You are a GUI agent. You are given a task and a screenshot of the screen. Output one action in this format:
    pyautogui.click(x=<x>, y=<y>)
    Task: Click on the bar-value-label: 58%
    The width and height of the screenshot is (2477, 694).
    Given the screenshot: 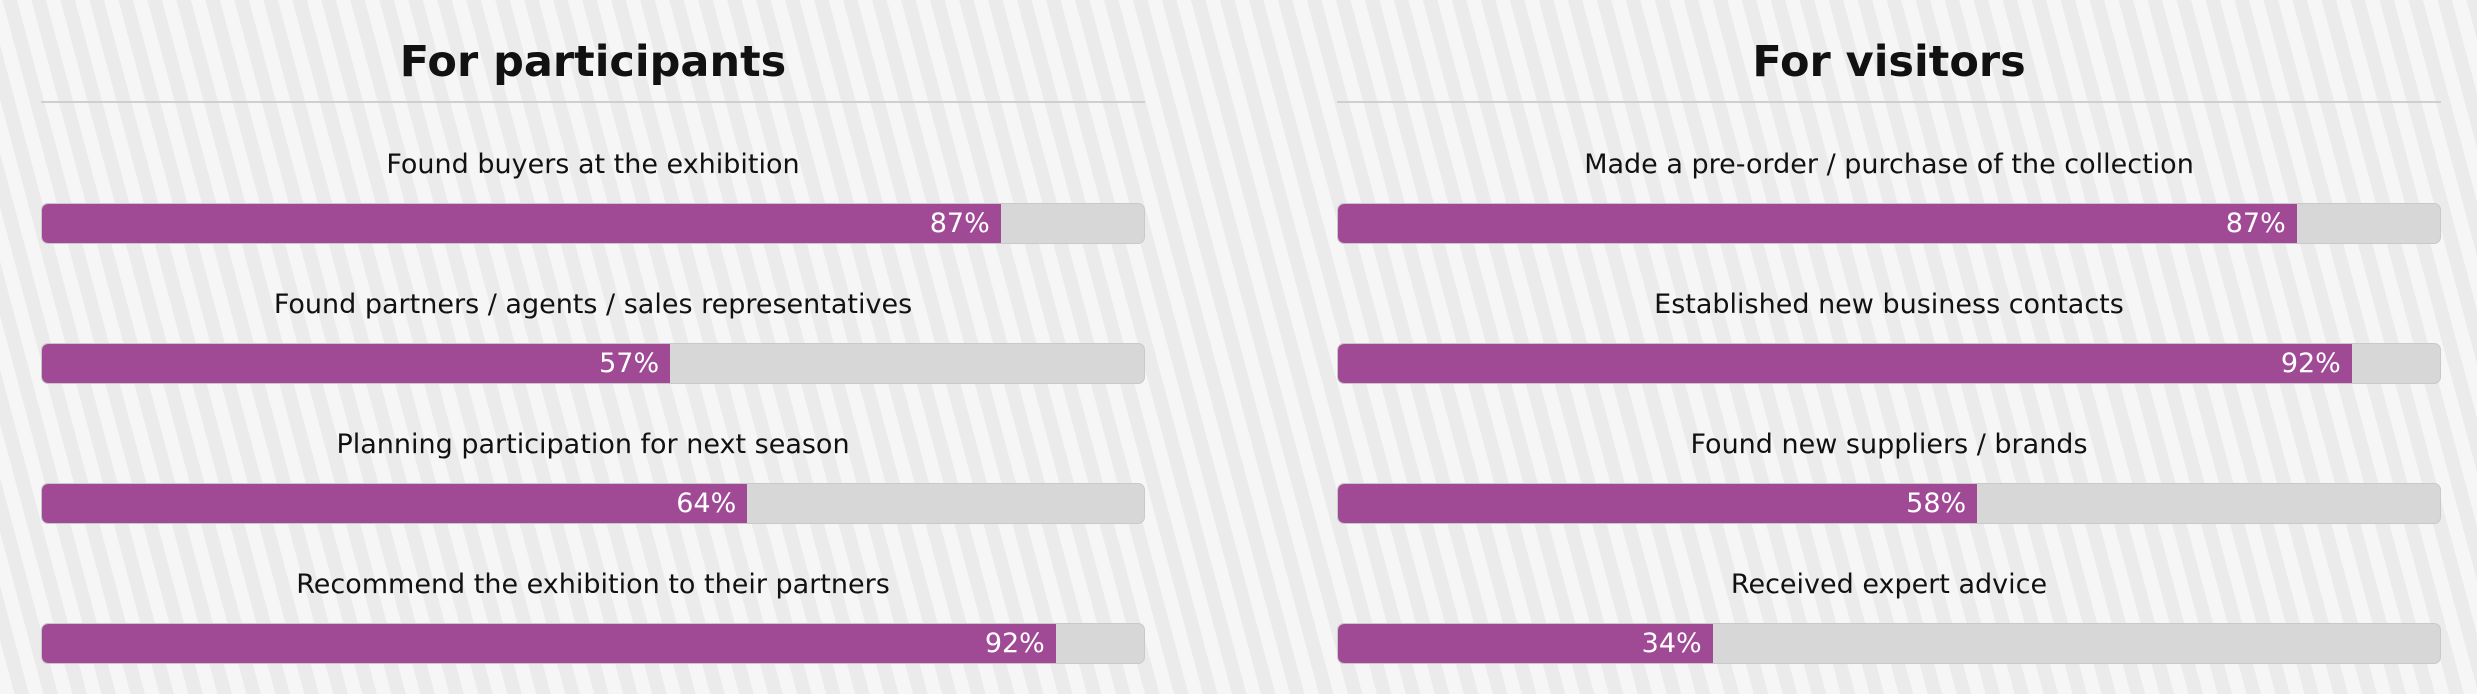 What is the action you would take?
    pyautogui.click(x=1936, y=503)
    